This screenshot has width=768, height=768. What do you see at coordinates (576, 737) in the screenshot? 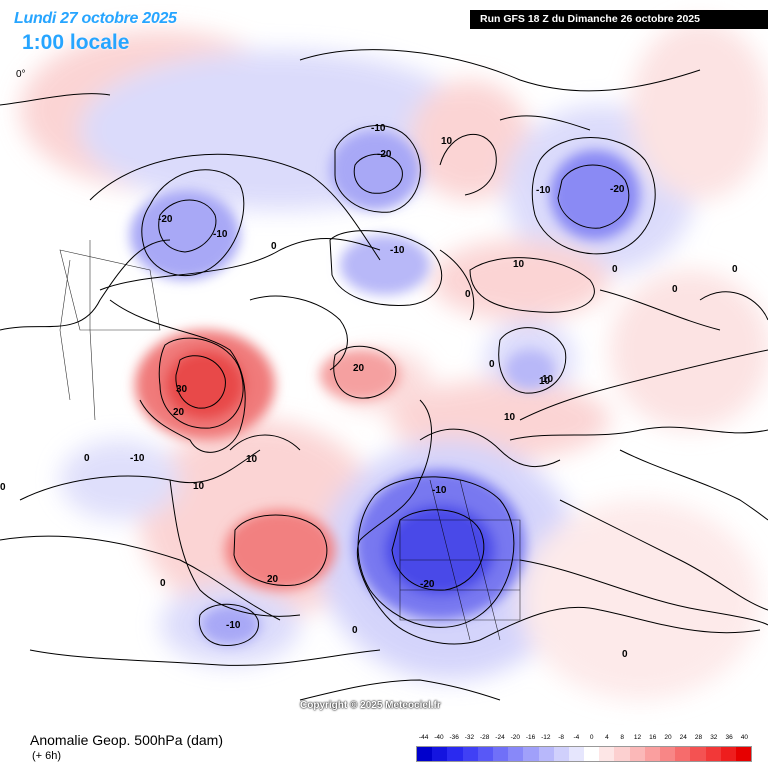
I see `scale-label: -4` at bounding box center [576, 737].